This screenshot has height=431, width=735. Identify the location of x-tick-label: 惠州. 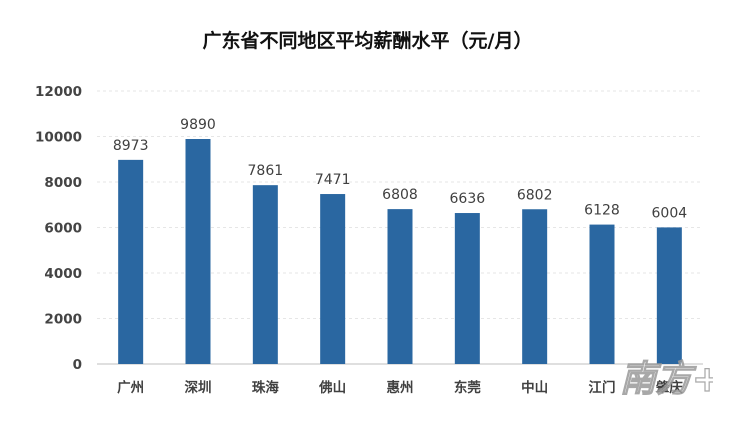
(400, 387).